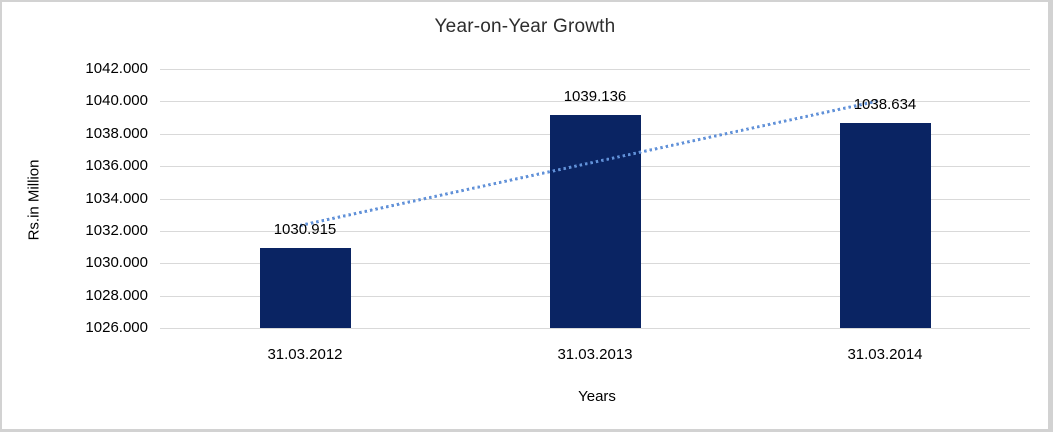  Describe the element at coordinates (116, 68) in the screenshot. I see `y-axis-tick-label: 1042.000` at that location.